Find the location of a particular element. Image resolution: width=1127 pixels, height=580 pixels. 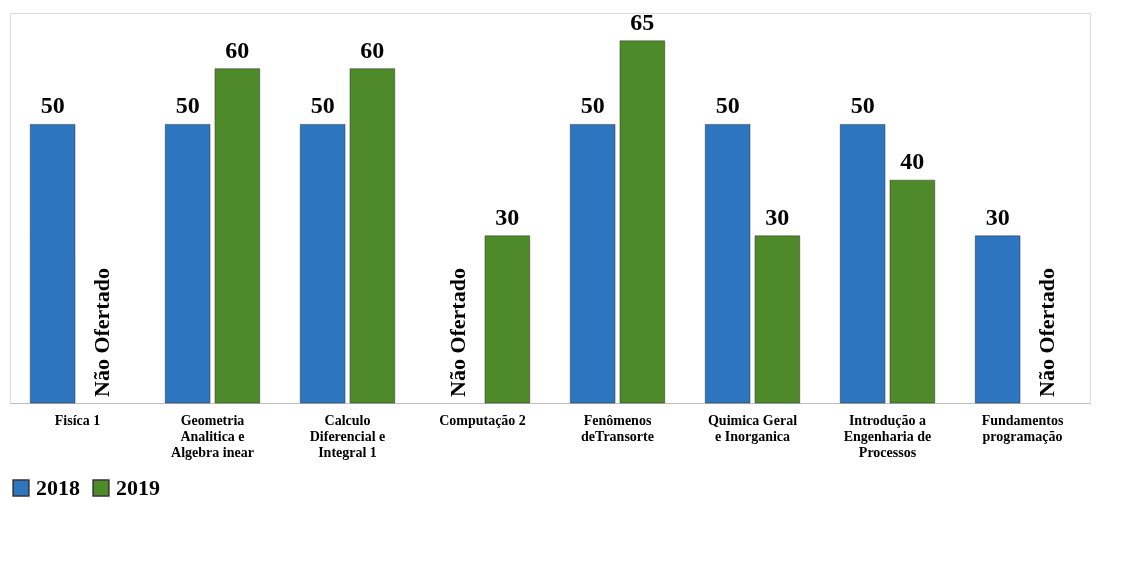

legend-label: 2019 is located at coordinates (138, 487).